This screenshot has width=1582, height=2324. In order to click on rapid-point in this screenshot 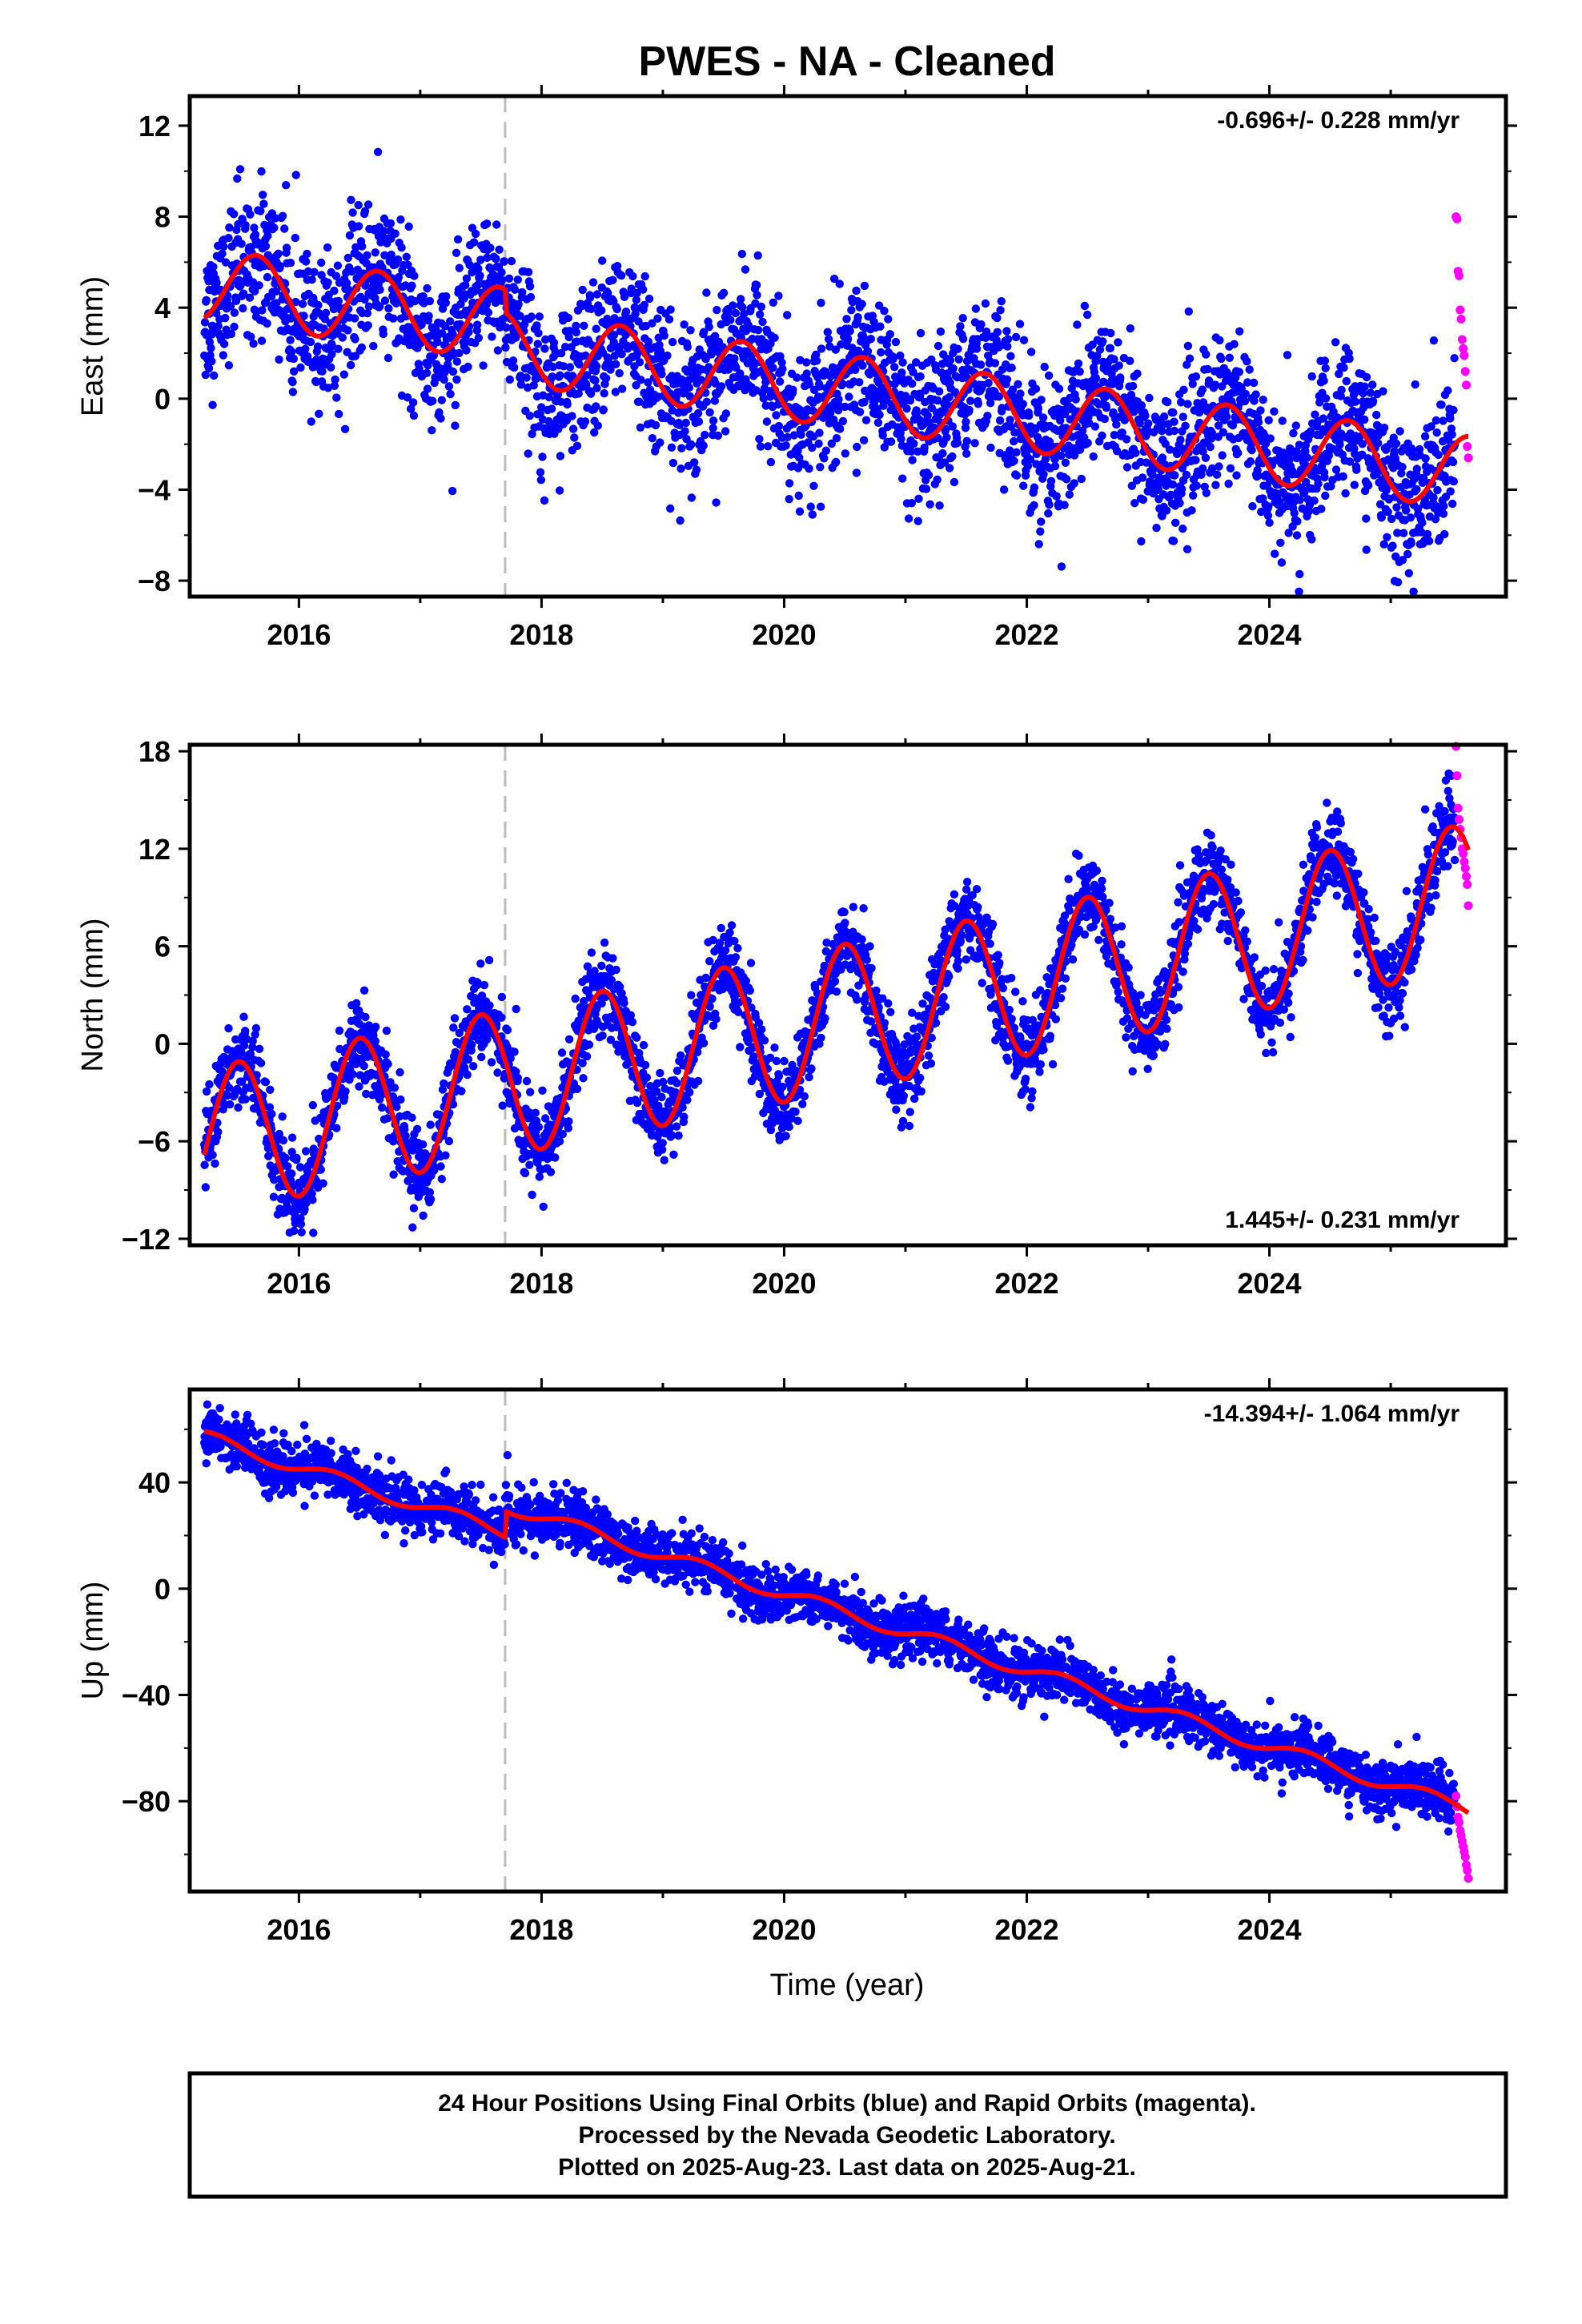, I will do `click(1457, 218)`.